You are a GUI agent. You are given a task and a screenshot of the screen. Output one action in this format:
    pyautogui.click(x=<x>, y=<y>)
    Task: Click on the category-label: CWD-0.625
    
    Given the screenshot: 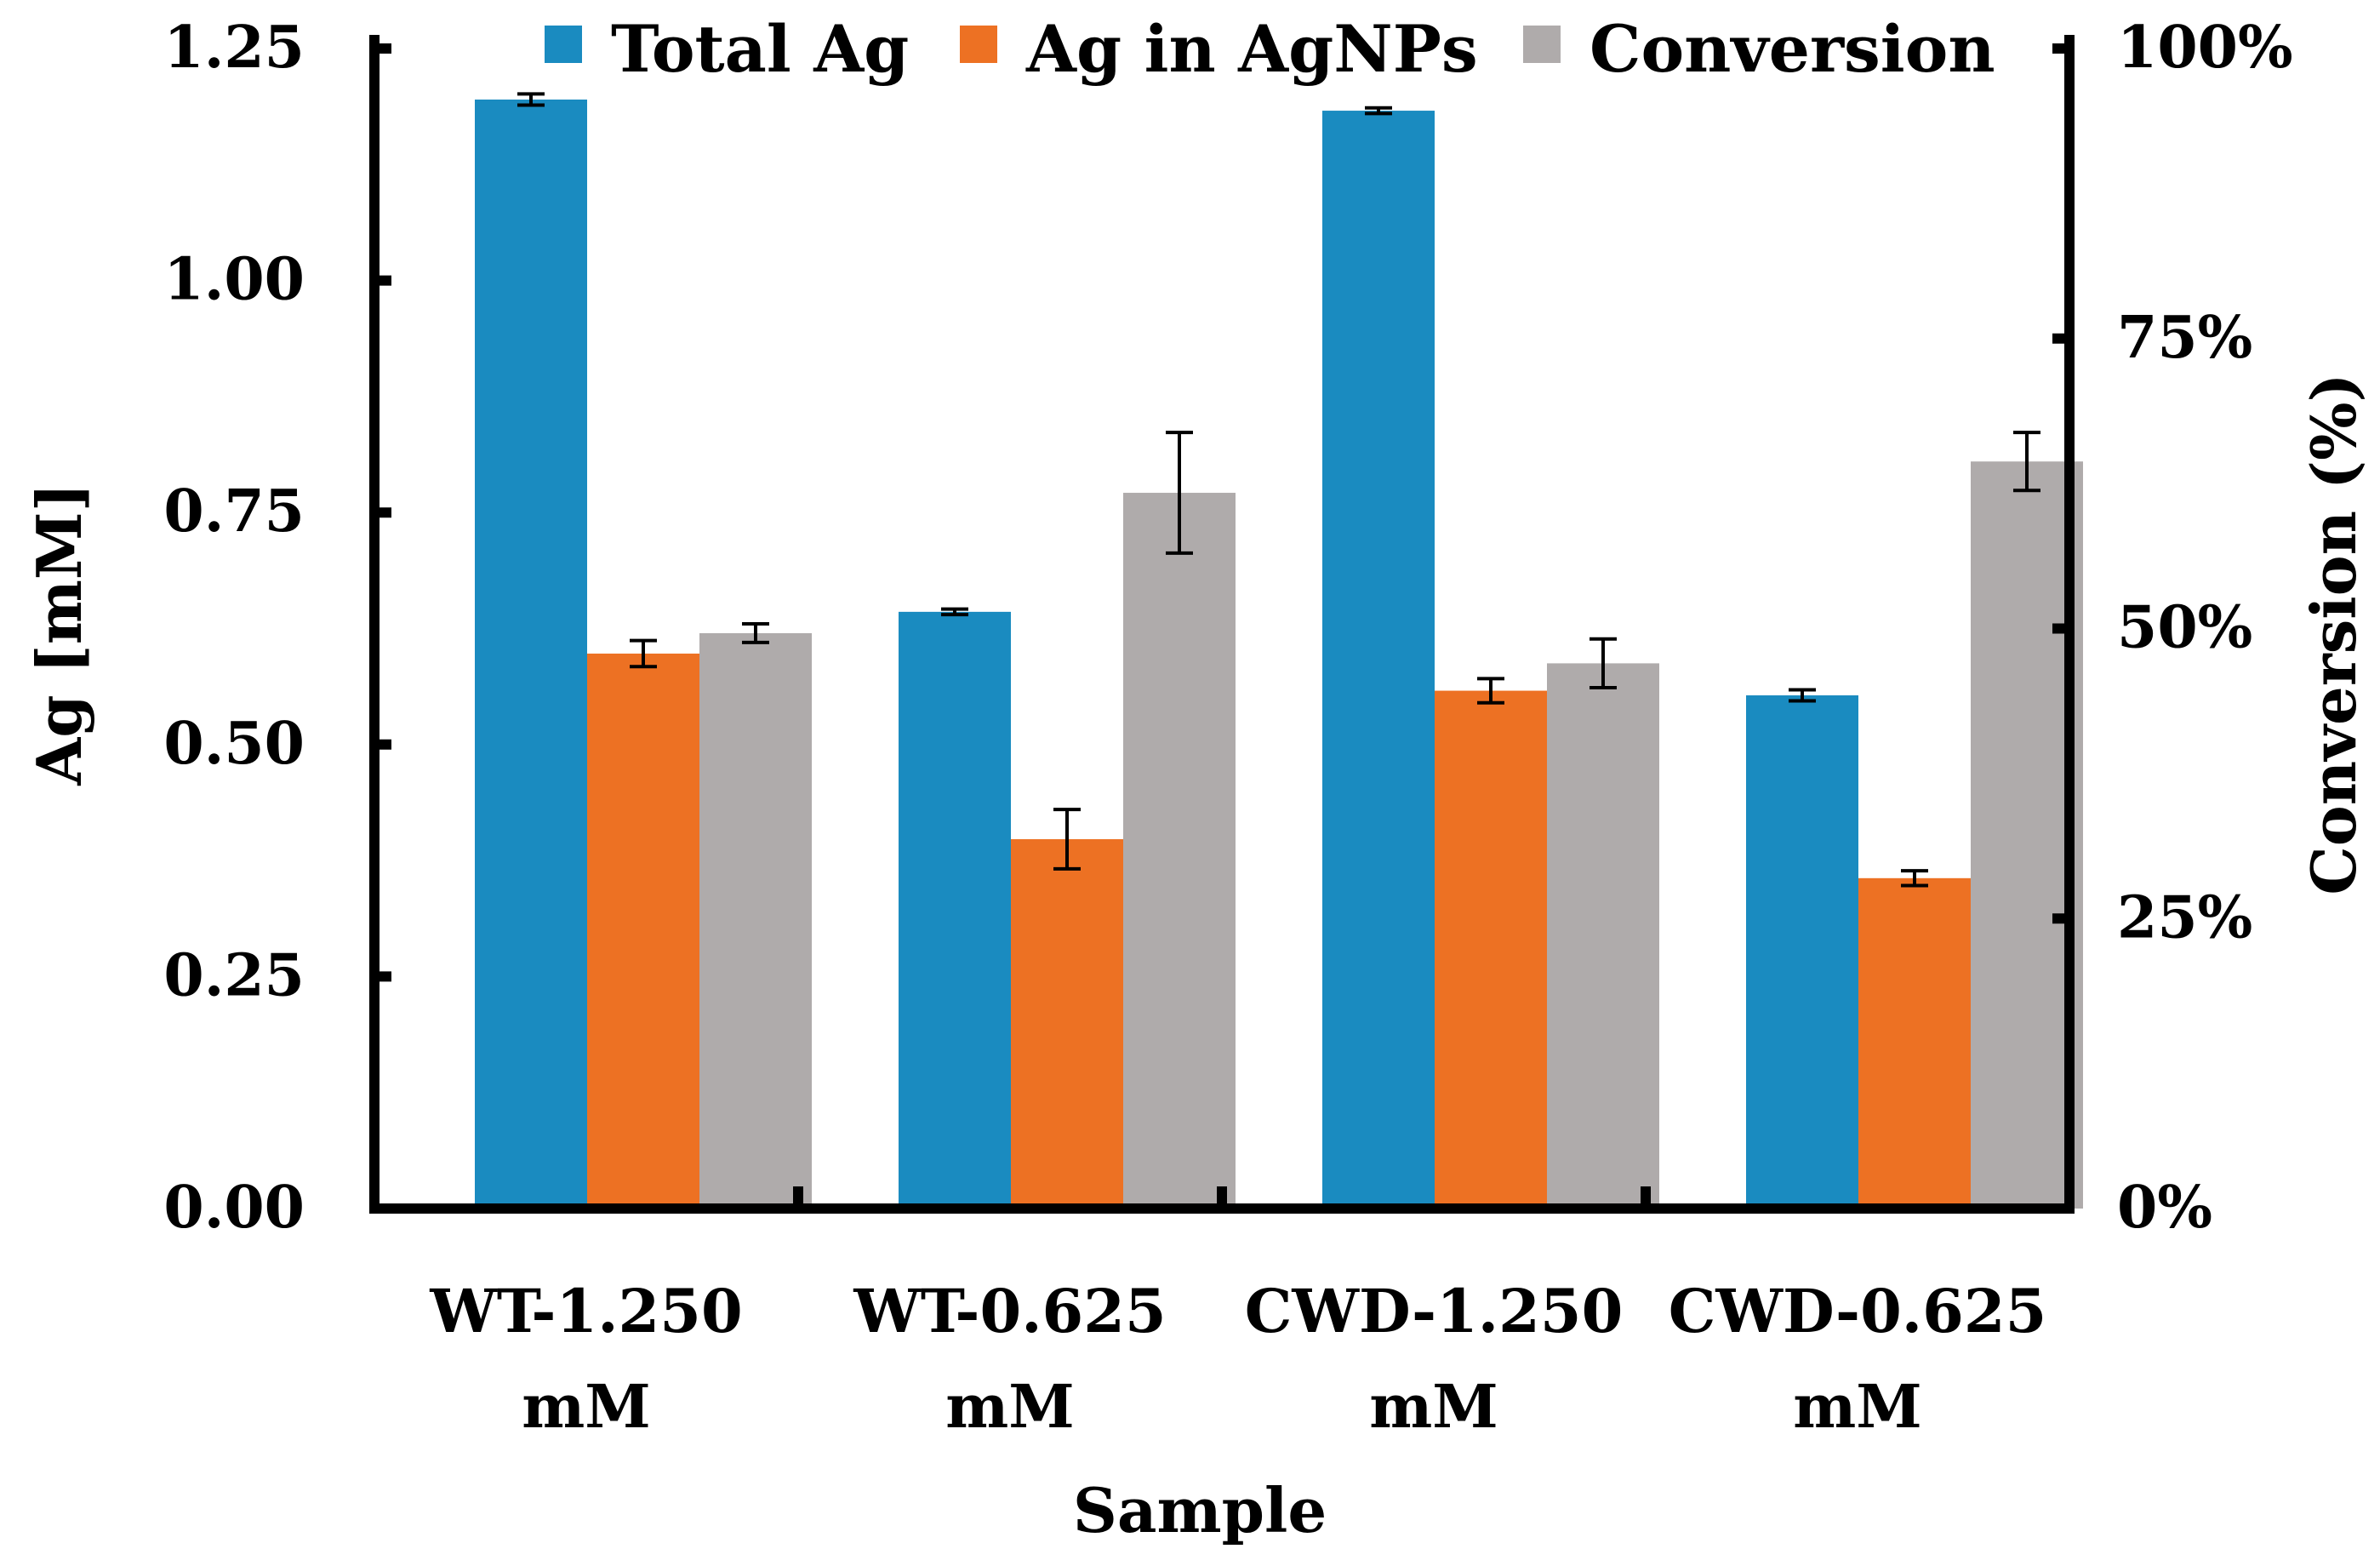 What is the action you would take?
    pyautogui.click(x=1858, y=1311)
    